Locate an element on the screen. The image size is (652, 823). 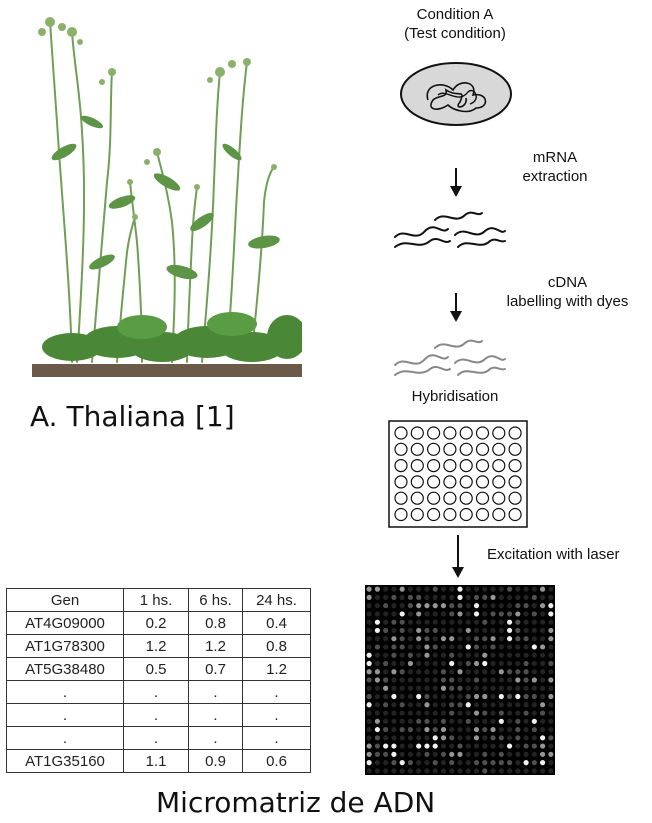
table-cell: 0.6 is located at coordinates (276, 761).